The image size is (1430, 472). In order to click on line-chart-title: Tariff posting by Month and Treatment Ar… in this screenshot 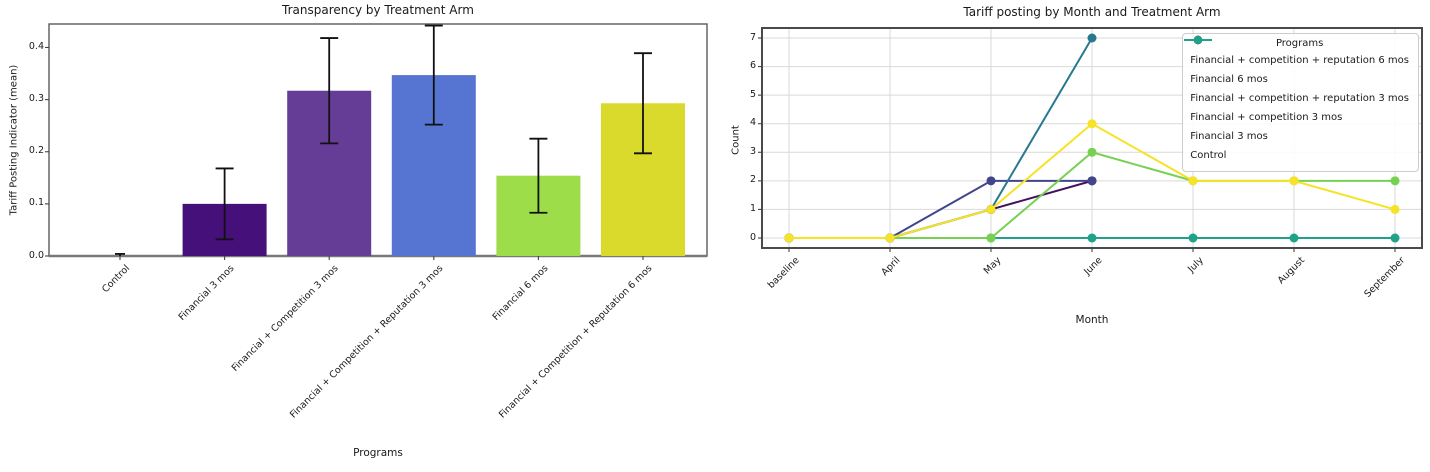, I will do `click(1092, 12)`.